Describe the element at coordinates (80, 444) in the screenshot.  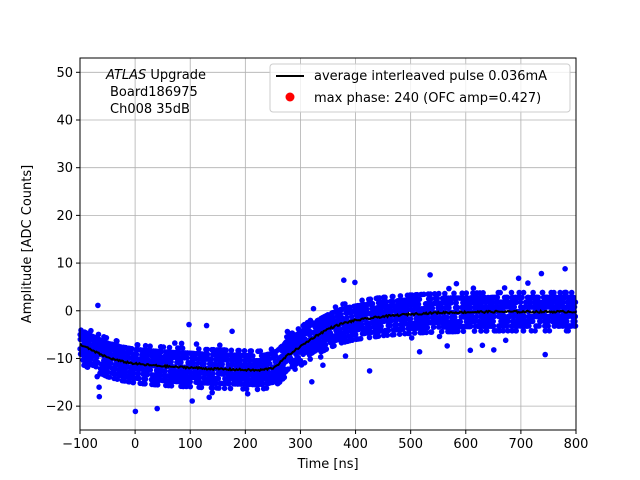
I see `x-tick-label: −100` at that location.